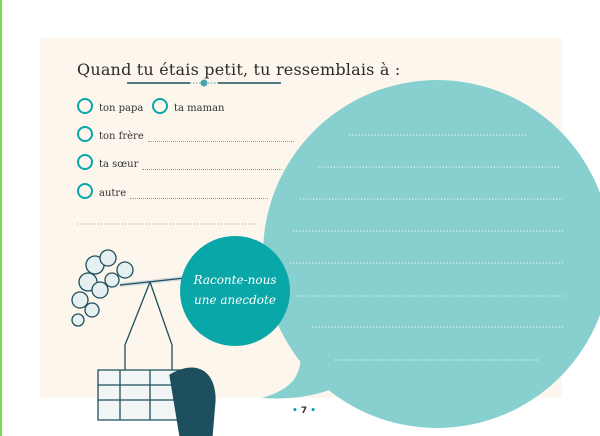 The width and height of the screenshot is (600, 436). I want to click on page-edge, so click(1, 218).